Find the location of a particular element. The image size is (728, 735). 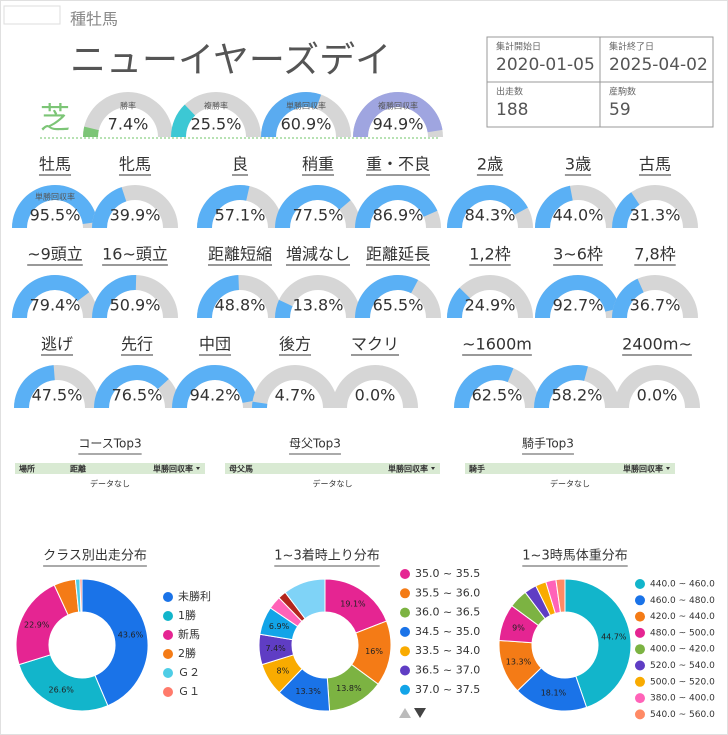

legend-label: Ｇ２ is located at coordinates (189, 672).